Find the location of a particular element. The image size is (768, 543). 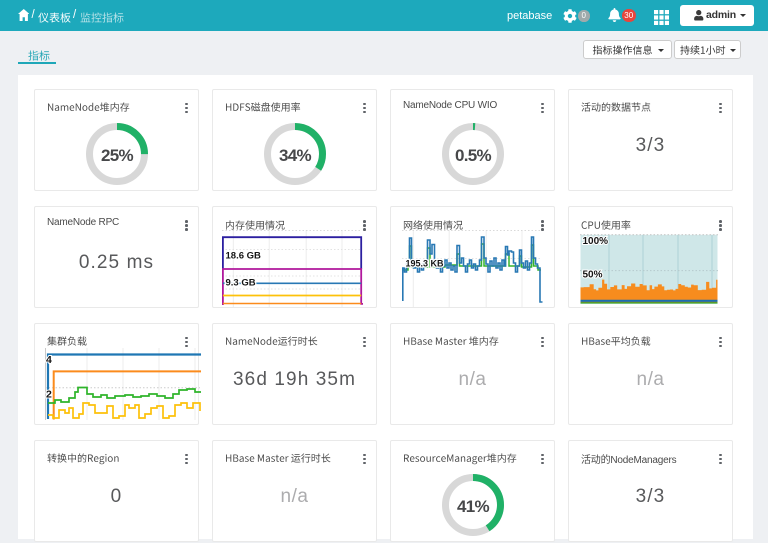

svg-text: 2 is located at coordinates (49, 394).